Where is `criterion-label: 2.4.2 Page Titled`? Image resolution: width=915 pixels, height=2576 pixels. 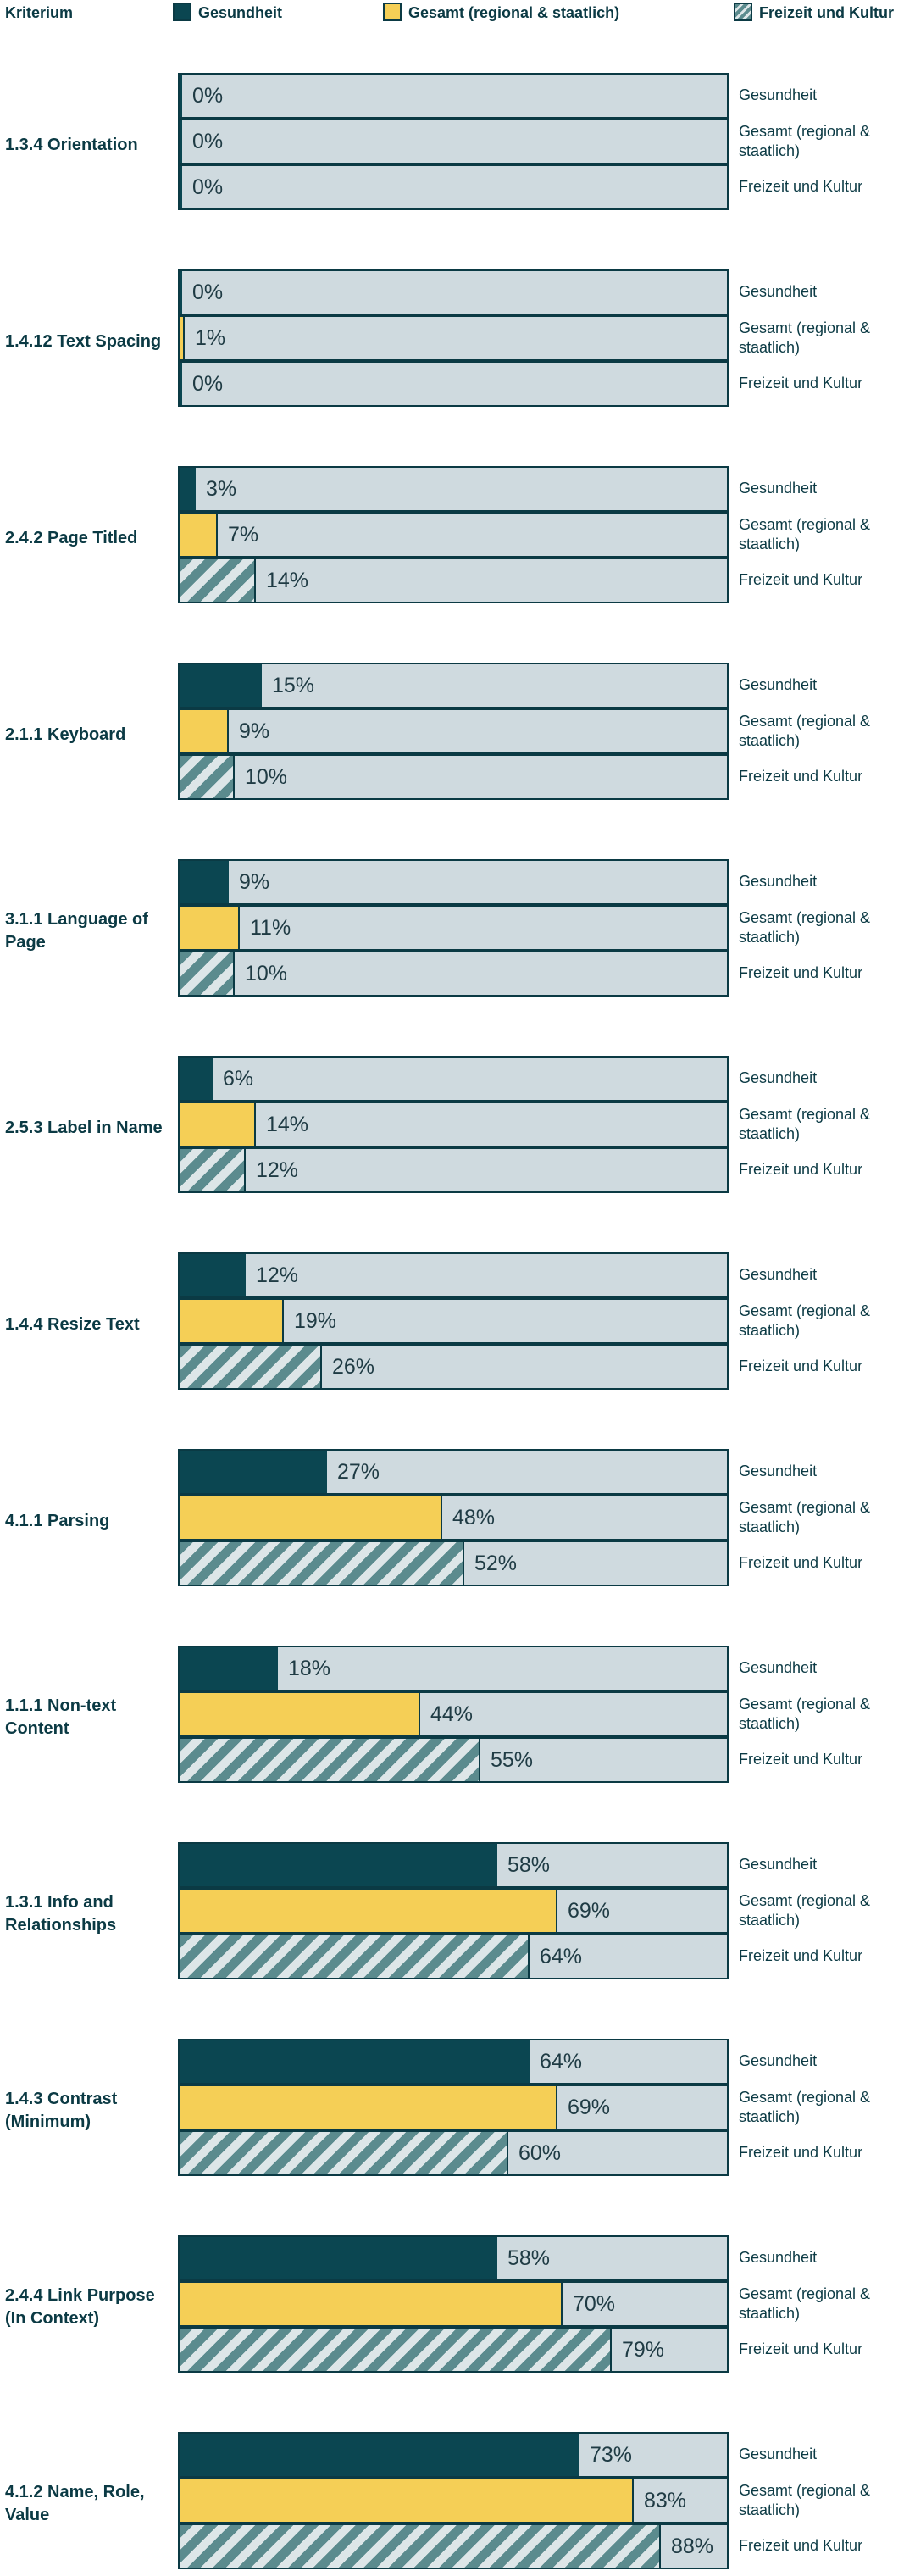
criterion-label: 2.4.2 Page Titled is located at coordinates (71, 537).